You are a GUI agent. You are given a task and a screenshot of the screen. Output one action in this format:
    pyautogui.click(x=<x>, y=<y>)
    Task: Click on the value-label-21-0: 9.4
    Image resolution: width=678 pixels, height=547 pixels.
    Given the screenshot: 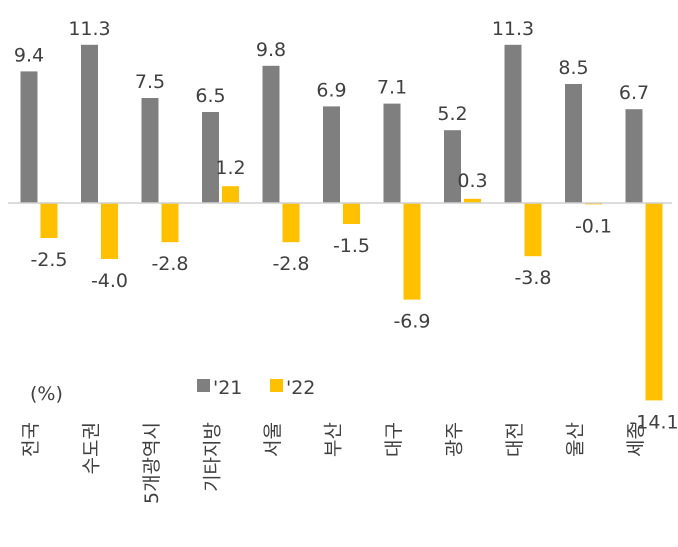 What is the action you would take?
    pyautogui.click(x=29, y=55)
    